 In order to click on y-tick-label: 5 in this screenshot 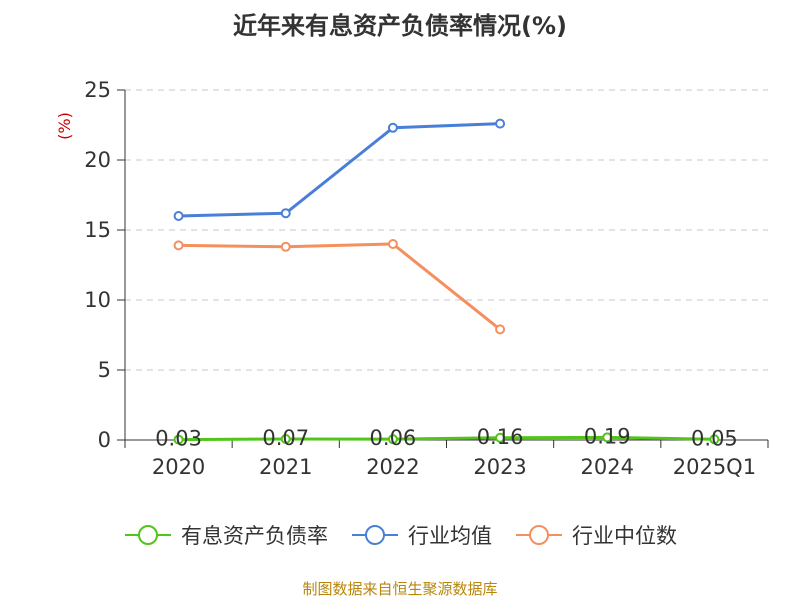, I will do `click(104, 370)`.